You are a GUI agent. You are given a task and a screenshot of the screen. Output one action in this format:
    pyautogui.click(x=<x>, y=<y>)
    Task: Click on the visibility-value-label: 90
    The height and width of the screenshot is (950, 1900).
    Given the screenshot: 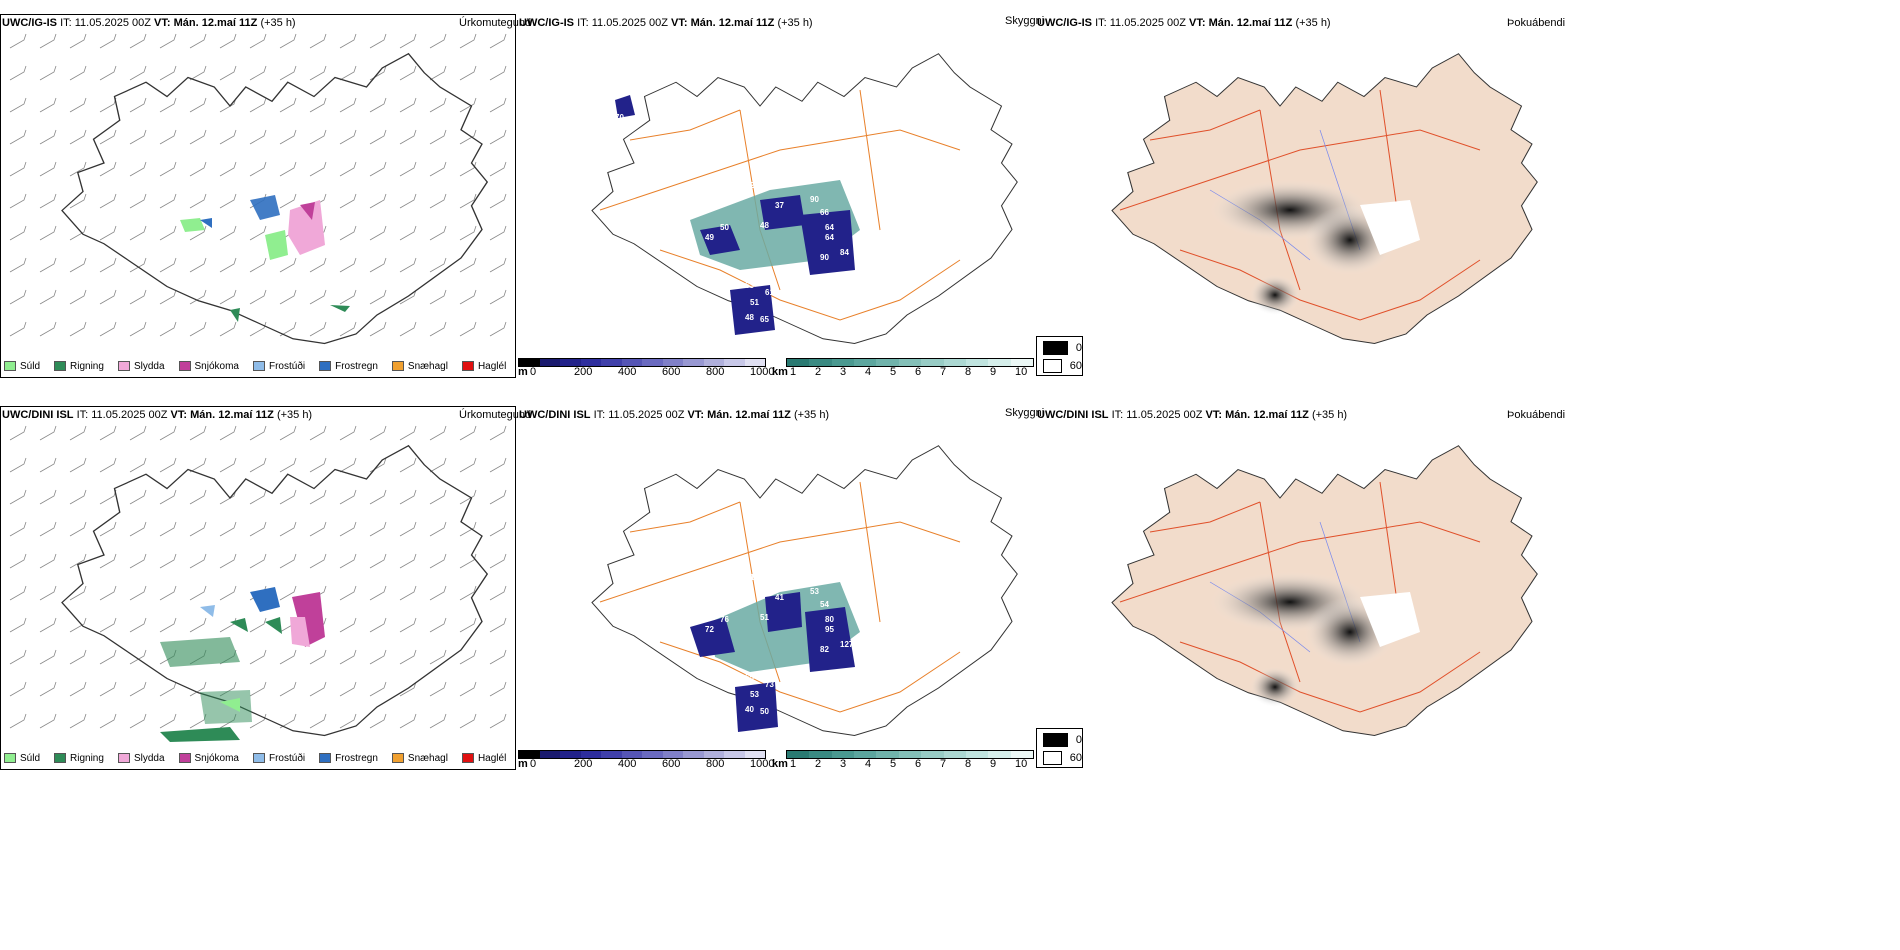 What is the action you would take?
    pyautogui.click(x=814, y=199)
    